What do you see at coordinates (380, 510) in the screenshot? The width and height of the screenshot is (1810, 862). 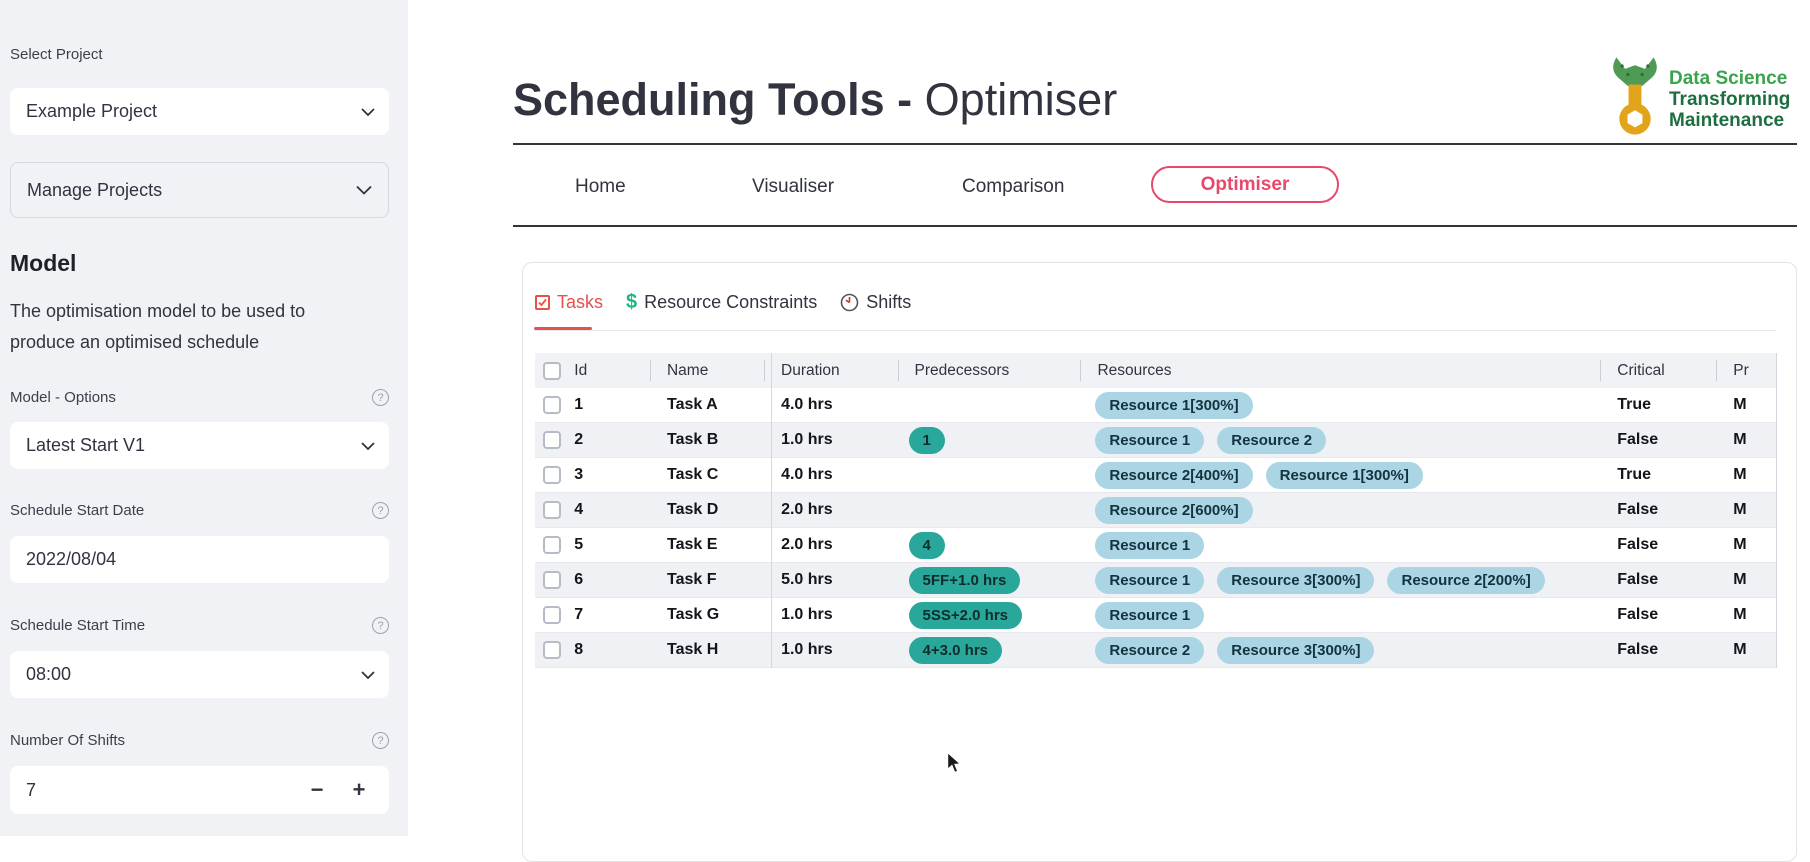 I see `help-icon: ?` at bounding box center [380, 510].